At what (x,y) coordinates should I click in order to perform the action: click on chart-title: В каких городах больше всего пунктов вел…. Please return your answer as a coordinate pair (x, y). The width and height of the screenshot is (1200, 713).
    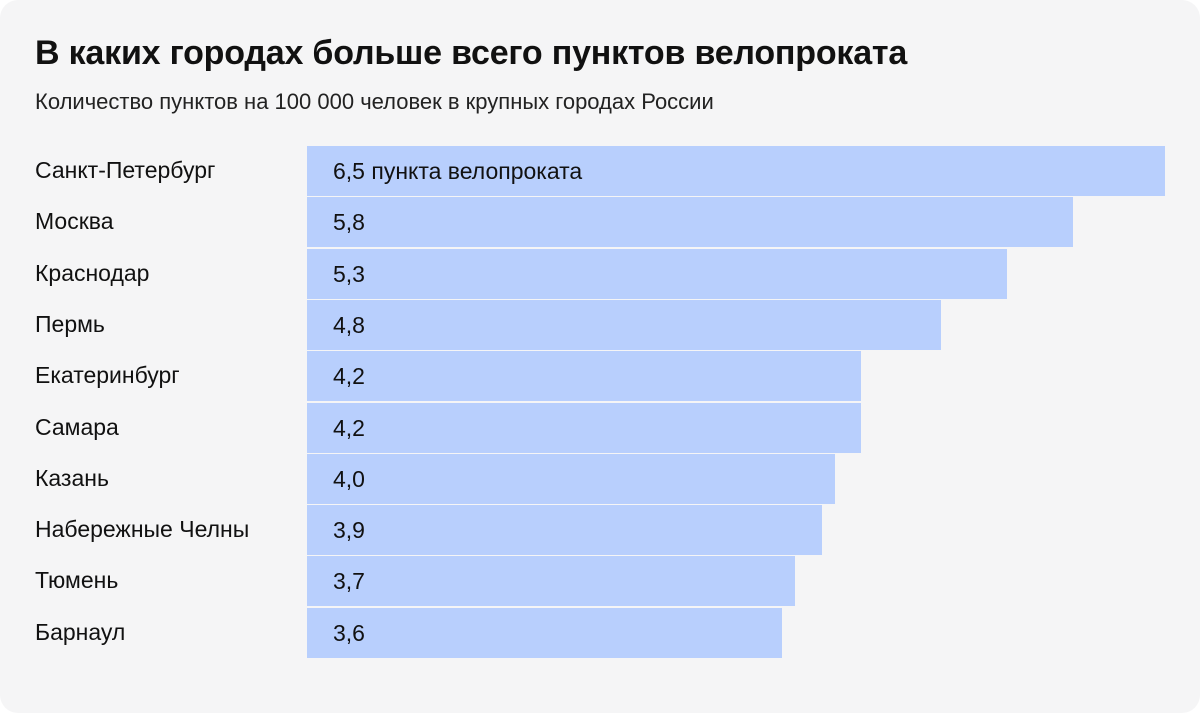
    Looking at the image, I should click on (471, 53).